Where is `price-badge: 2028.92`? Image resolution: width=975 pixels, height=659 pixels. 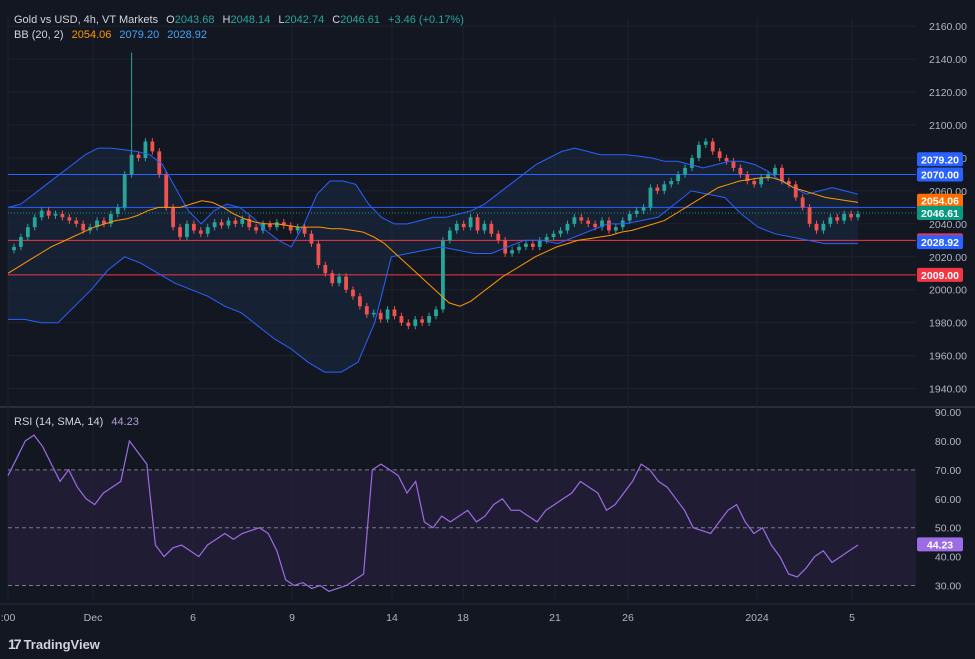 price-badge: 2028.92 is located at coordinates (940, 243).